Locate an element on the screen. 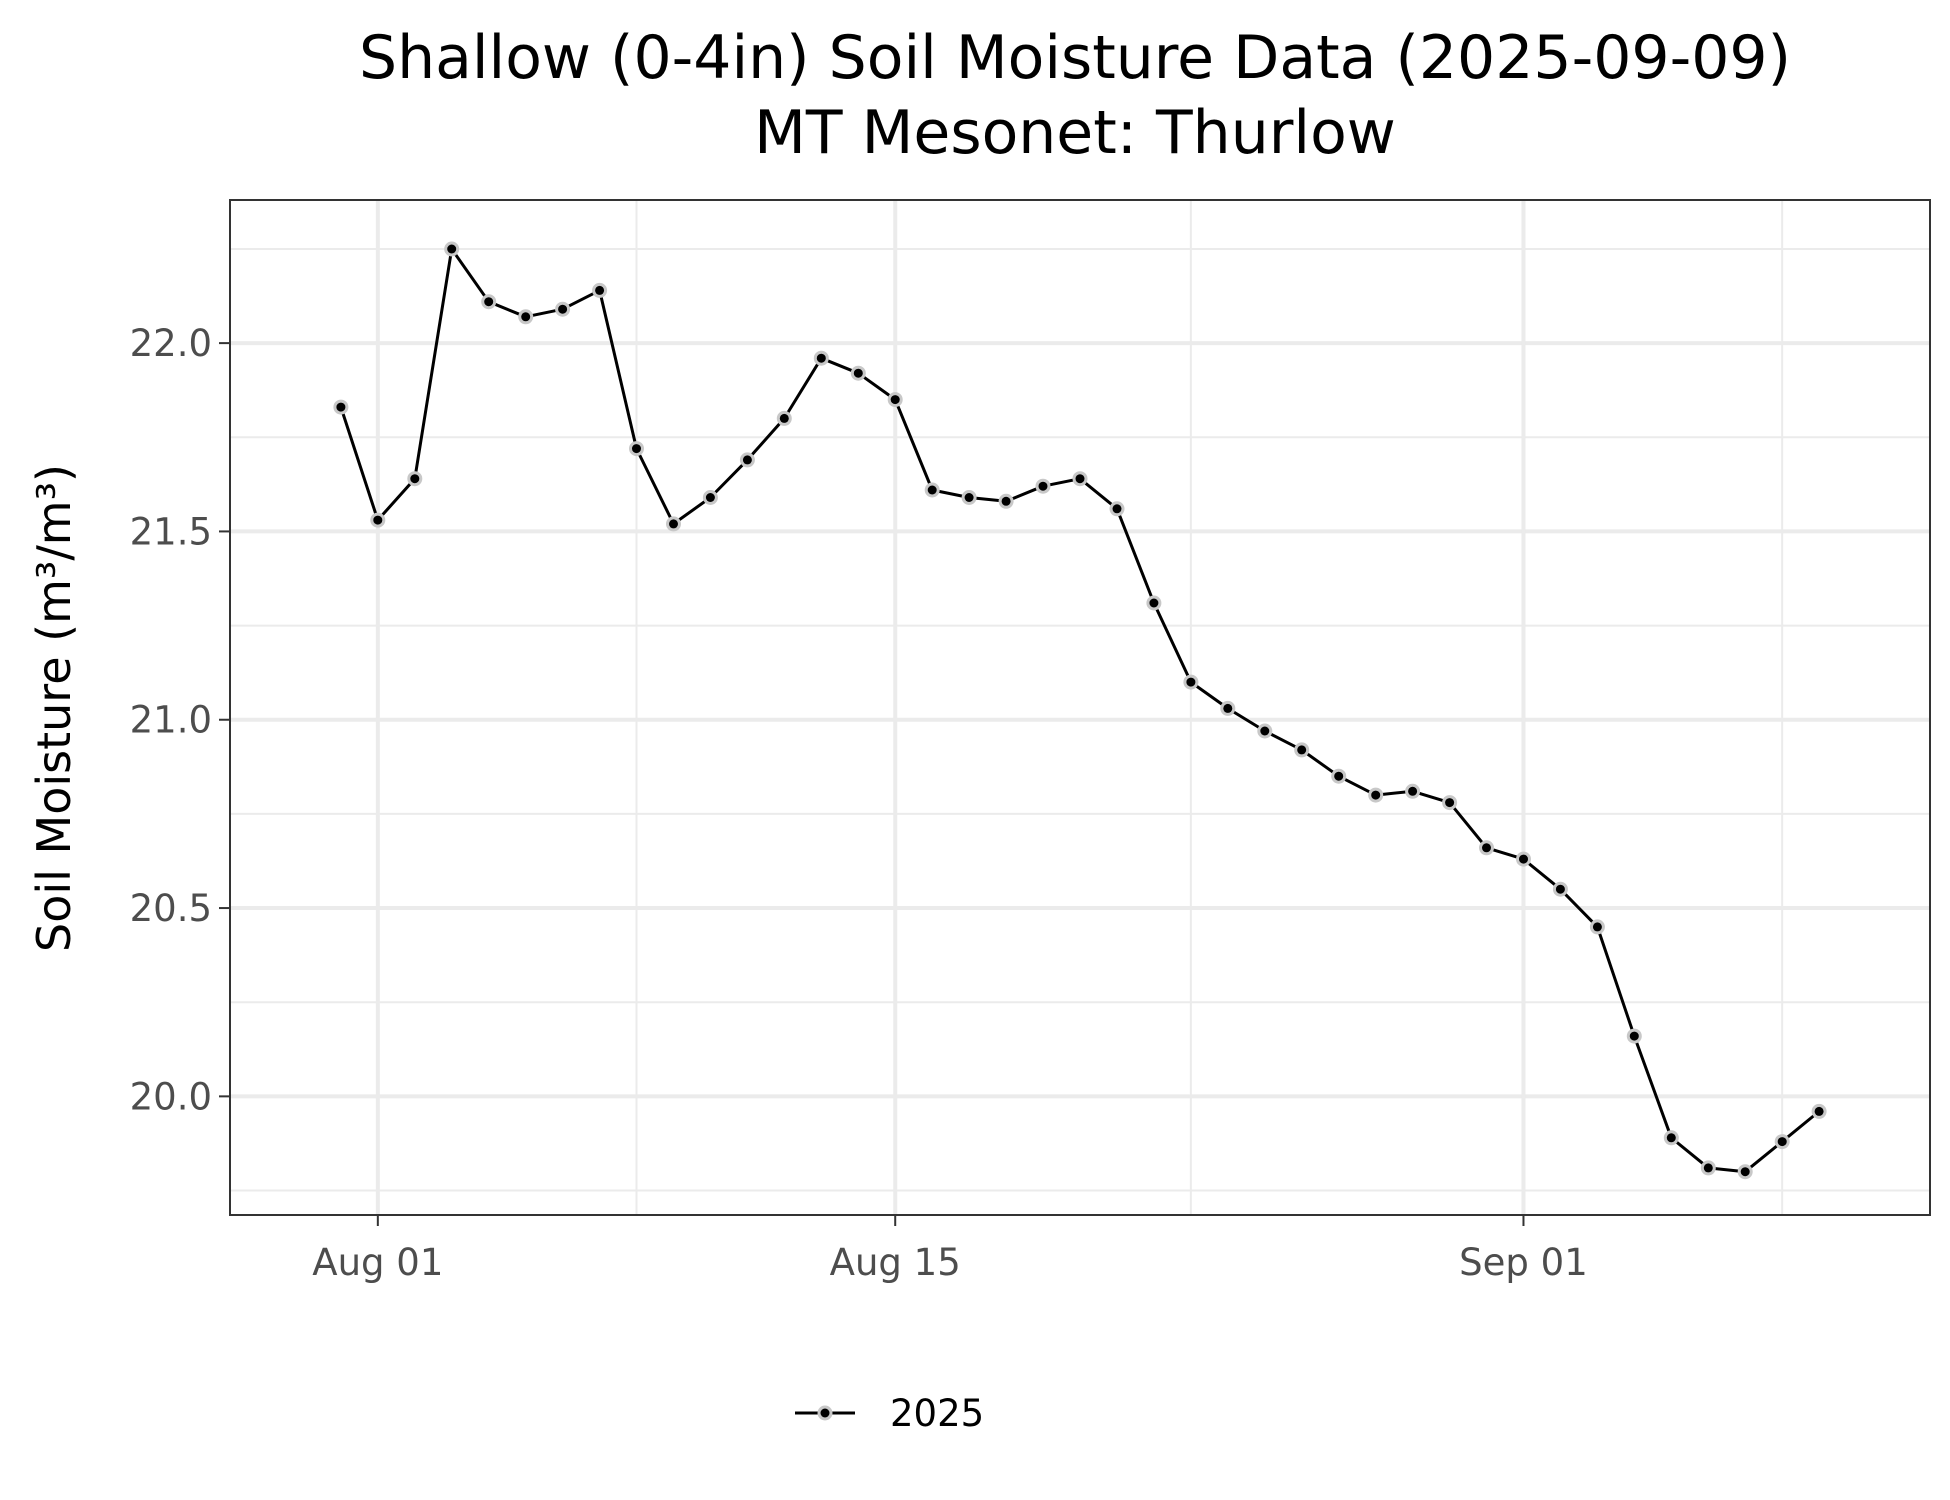 The image size is (1950, 1500). x-axis: Aug 01 Aug 15 Sep 01 is located at coordinates (950, 1249).